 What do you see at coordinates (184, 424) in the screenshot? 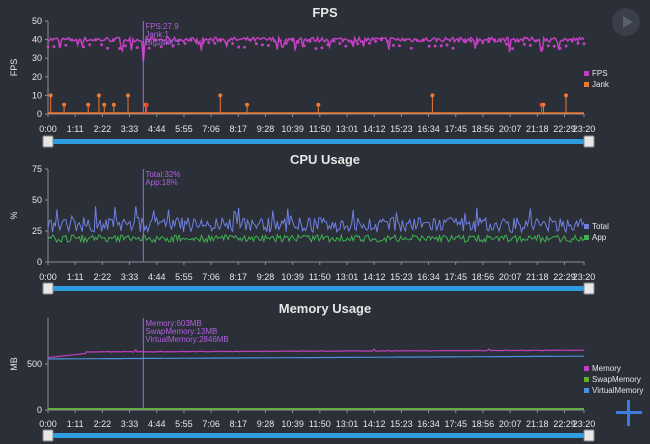
I see `x-tick-label: 5:55` at bounding box center [184, 424].